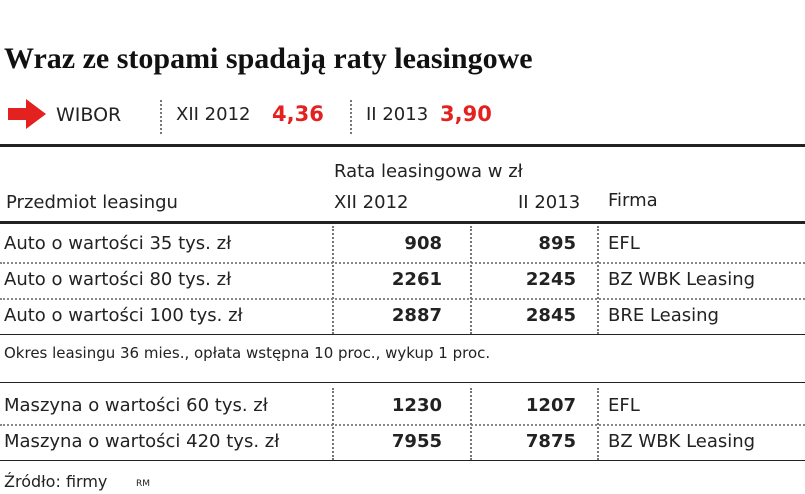  I want to click on cell-label: Auto o wartości 100 tys. zł, so click(123, 315).